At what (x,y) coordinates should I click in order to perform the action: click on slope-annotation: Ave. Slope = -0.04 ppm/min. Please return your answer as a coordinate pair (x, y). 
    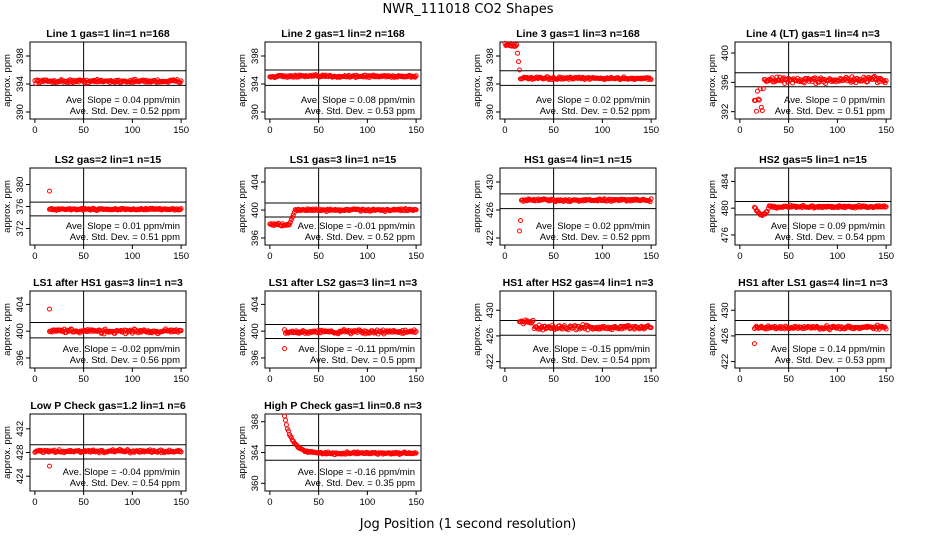
    Looking at the image, I should click on (121, 472).